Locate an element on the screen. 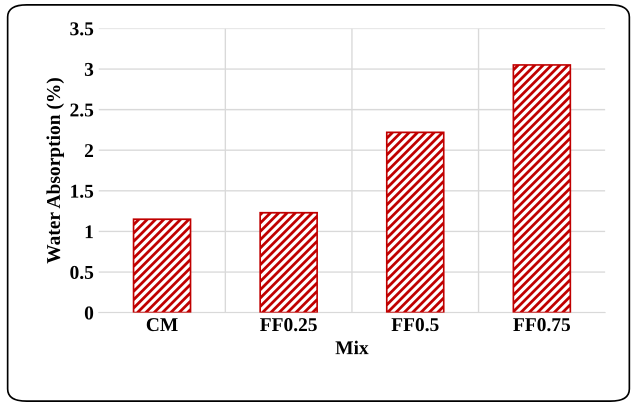 This screenshot has width=637, height=406. x-tick-label: FF0.75 is located at coordinates (541, 325).